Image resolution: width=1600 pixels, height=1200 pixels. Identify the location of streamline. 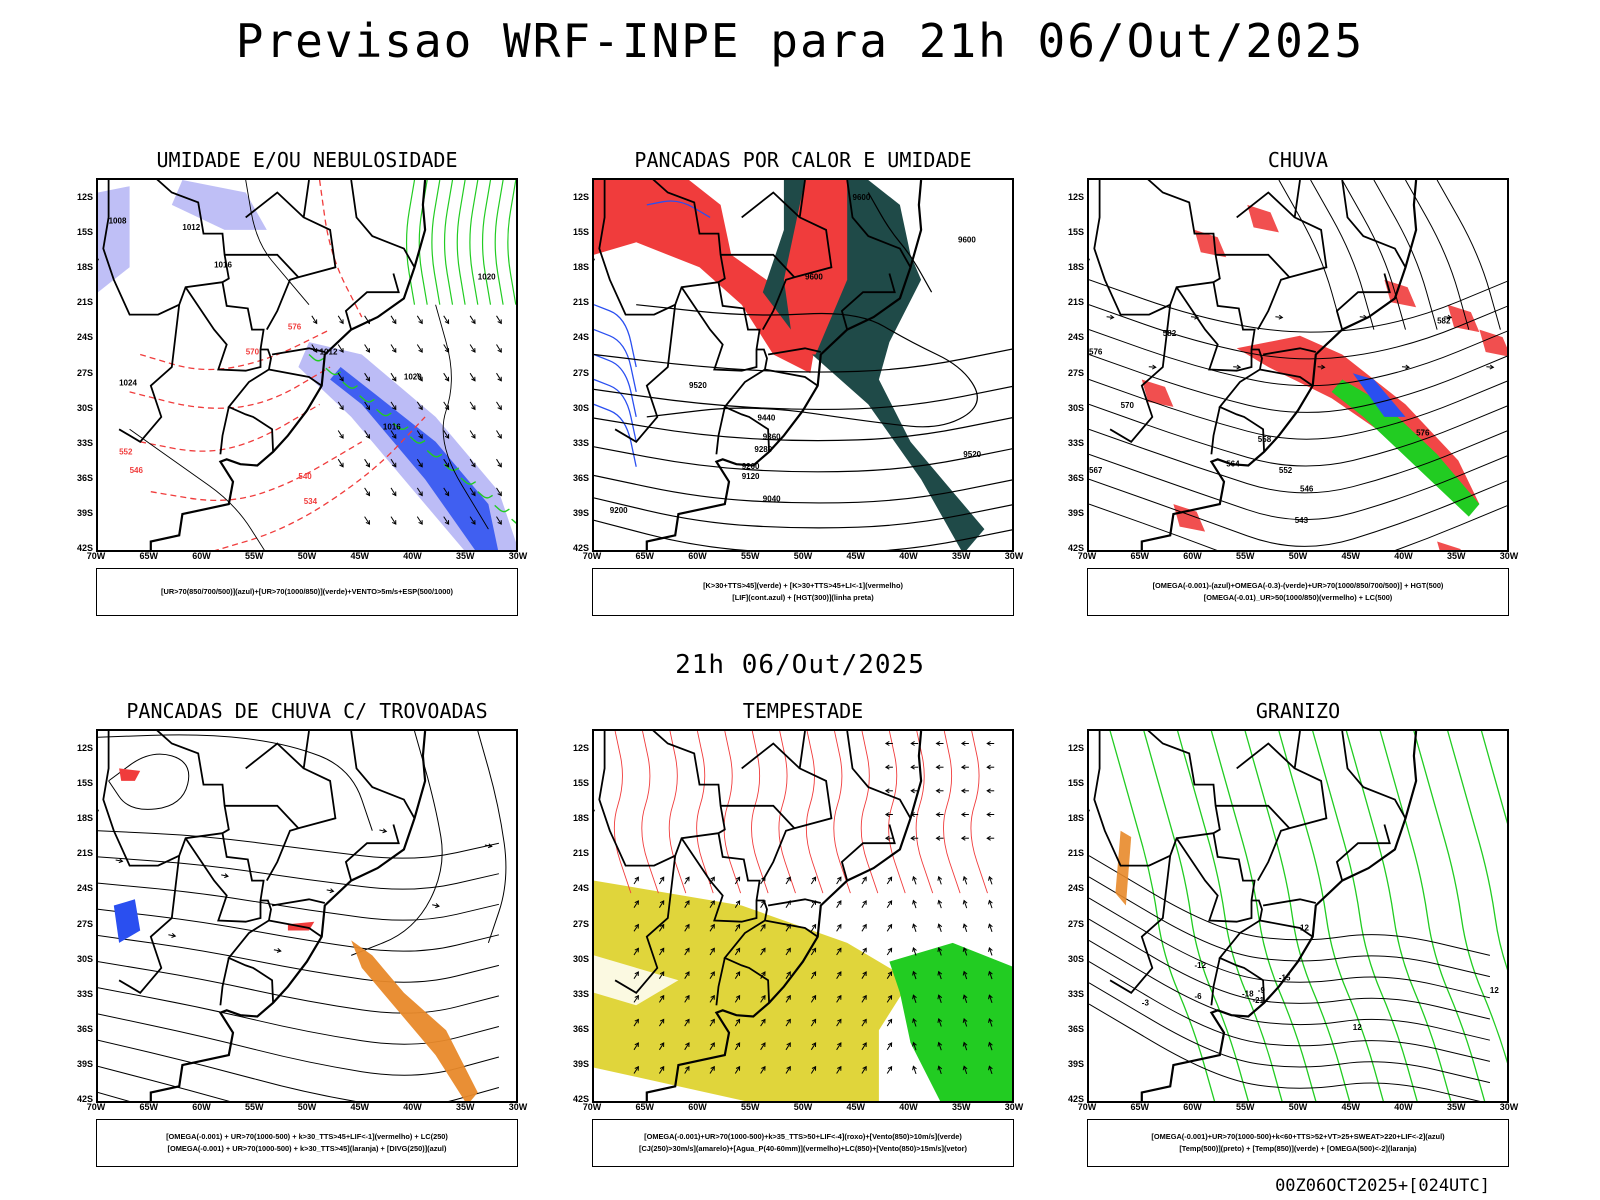
(299, 844).